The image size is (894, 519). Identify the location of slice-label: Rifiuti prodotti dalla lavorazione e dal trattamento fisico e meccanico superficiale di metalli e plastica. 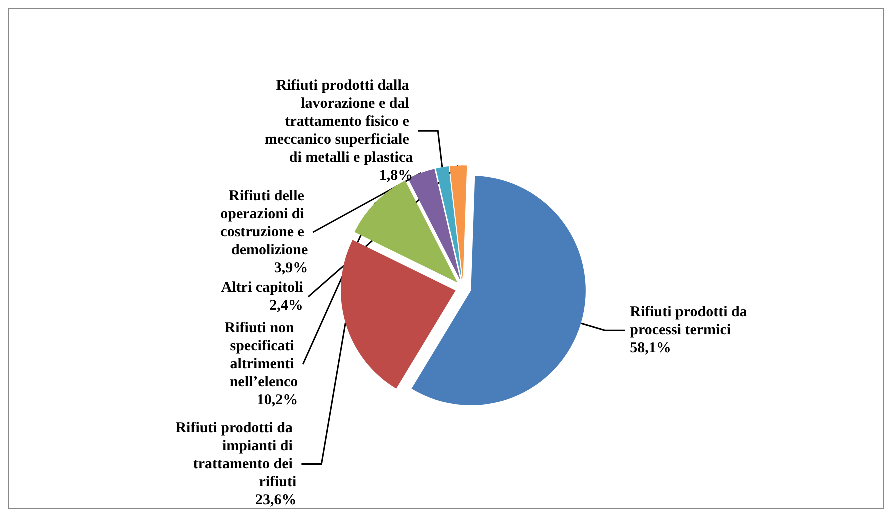
(339, 122).